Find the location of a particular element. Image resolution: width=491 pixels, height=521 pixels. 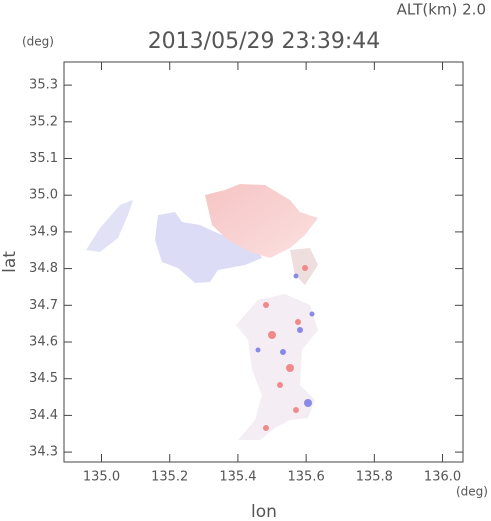

y-tick-label: 35.3 is located at coordinates (43, 85).